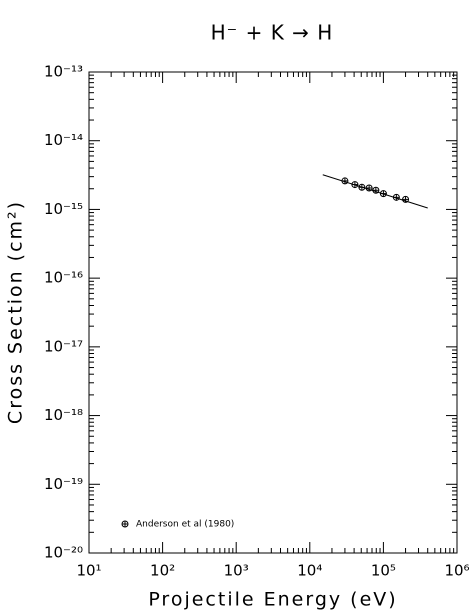  What do you see at coordinates (63, 140) in the screenshot?
I see `y-tick-label: 10⁻¹⁴` at bounding box center [63, 140].